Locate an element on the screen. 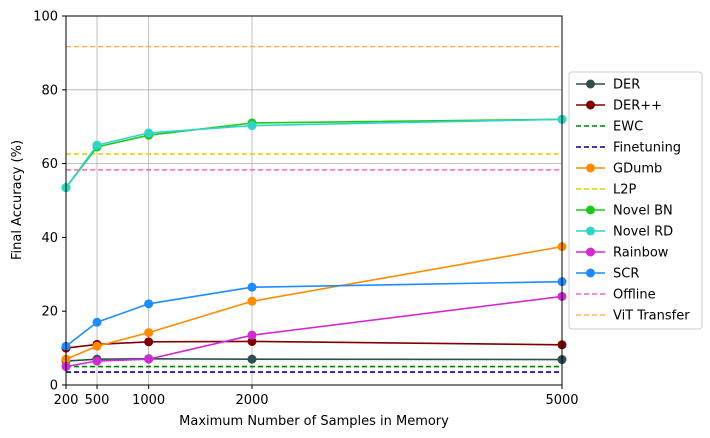  y-tick-label: 60 is located at coordinates (49, 164).